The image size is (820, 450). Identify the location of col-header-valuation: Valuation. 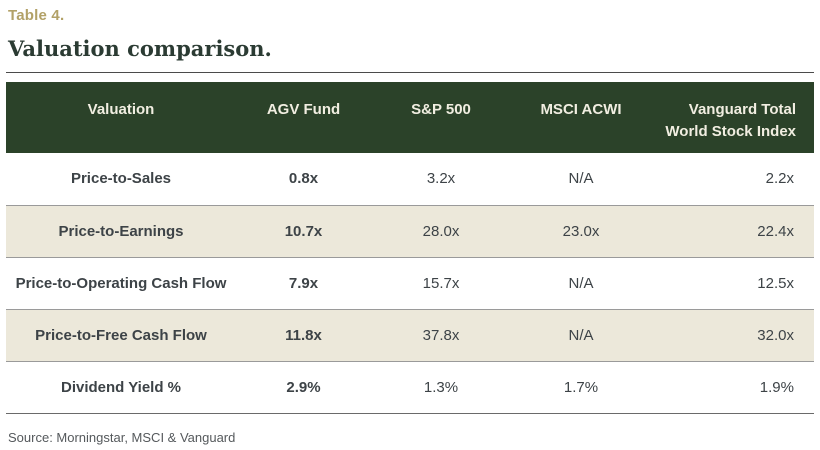
(121, 117).